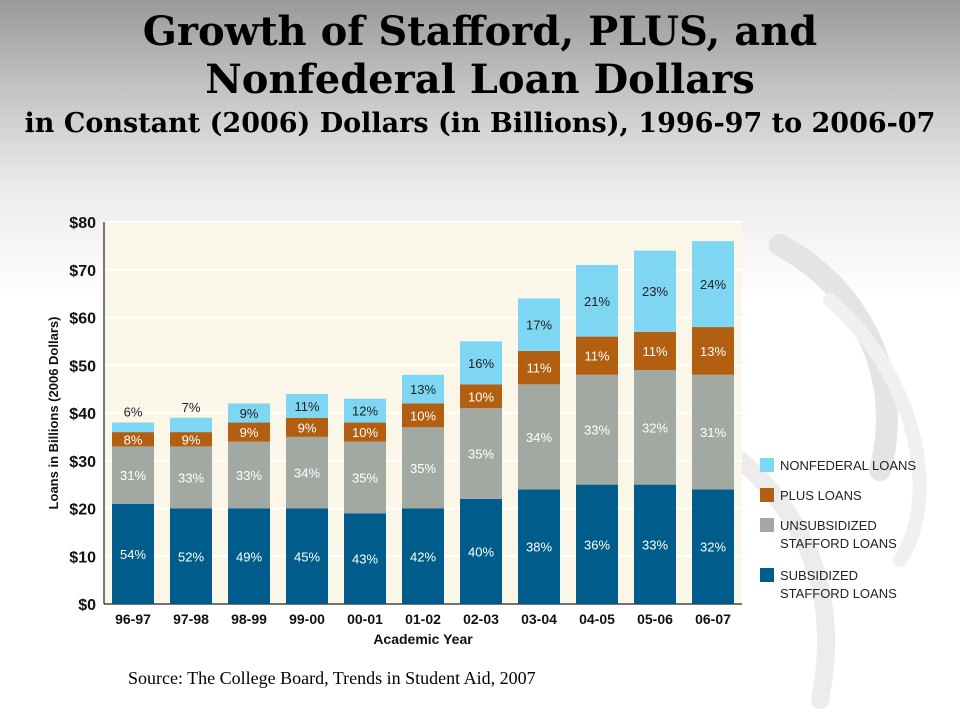 The image size is (960, 720). What do you see at coordinates (133, 412) in the screenshot?
I see `data-label: 6%` at bounding box center [133, 412].